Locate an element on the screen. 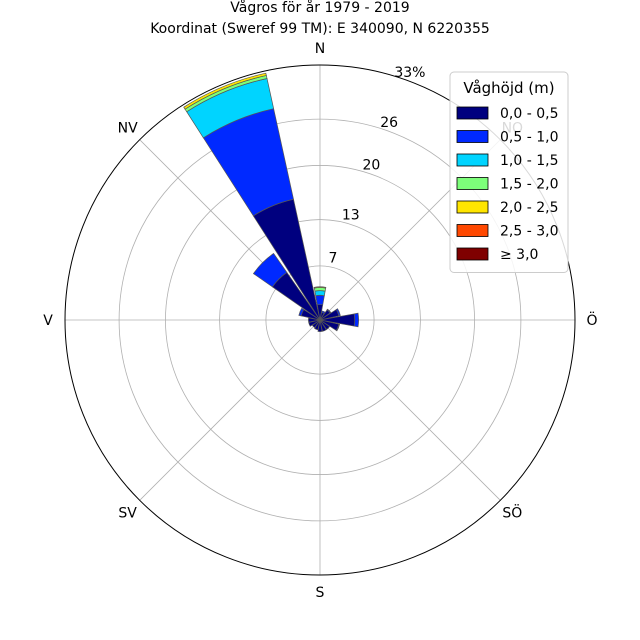 This screenshot has width=640, height=640. bar-247.5deg-bin0 is located at coordinates (314, 323).